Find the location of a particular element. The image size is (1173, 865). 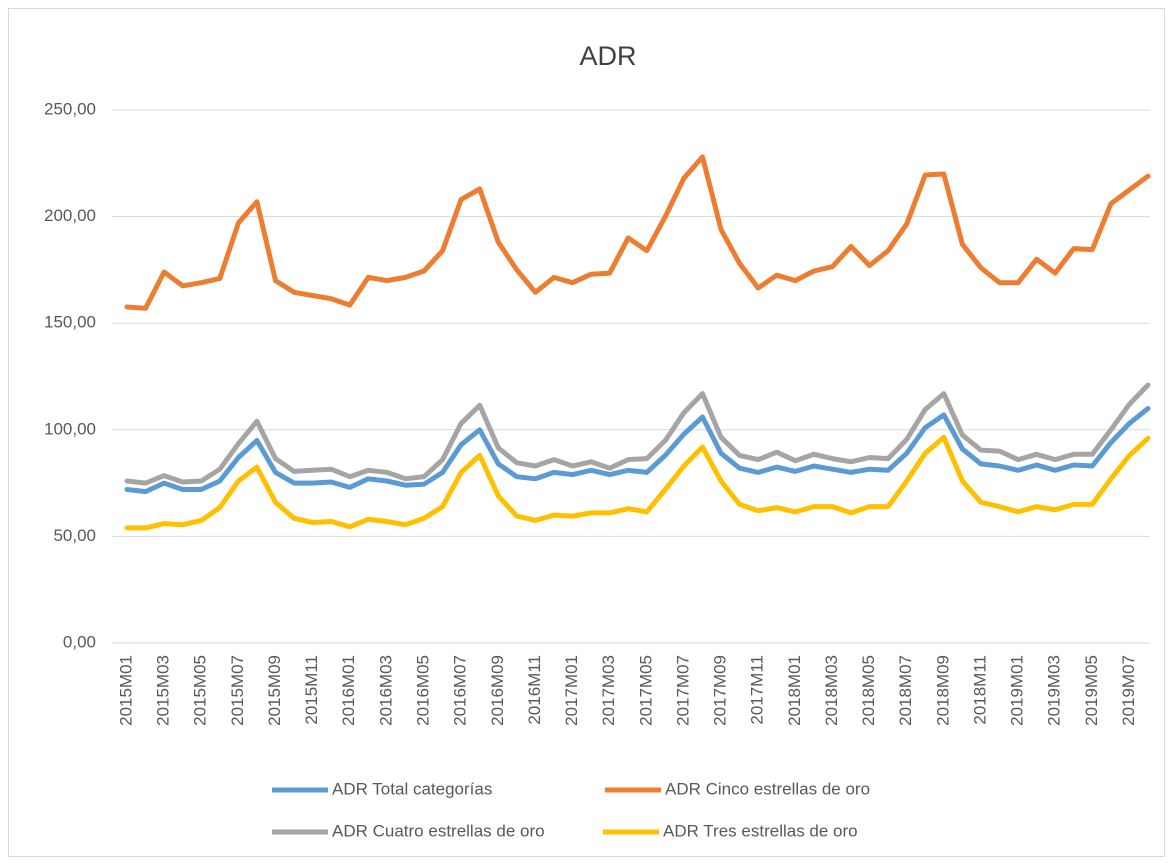

chart-title: ADR is located at coordinates (607, 56).